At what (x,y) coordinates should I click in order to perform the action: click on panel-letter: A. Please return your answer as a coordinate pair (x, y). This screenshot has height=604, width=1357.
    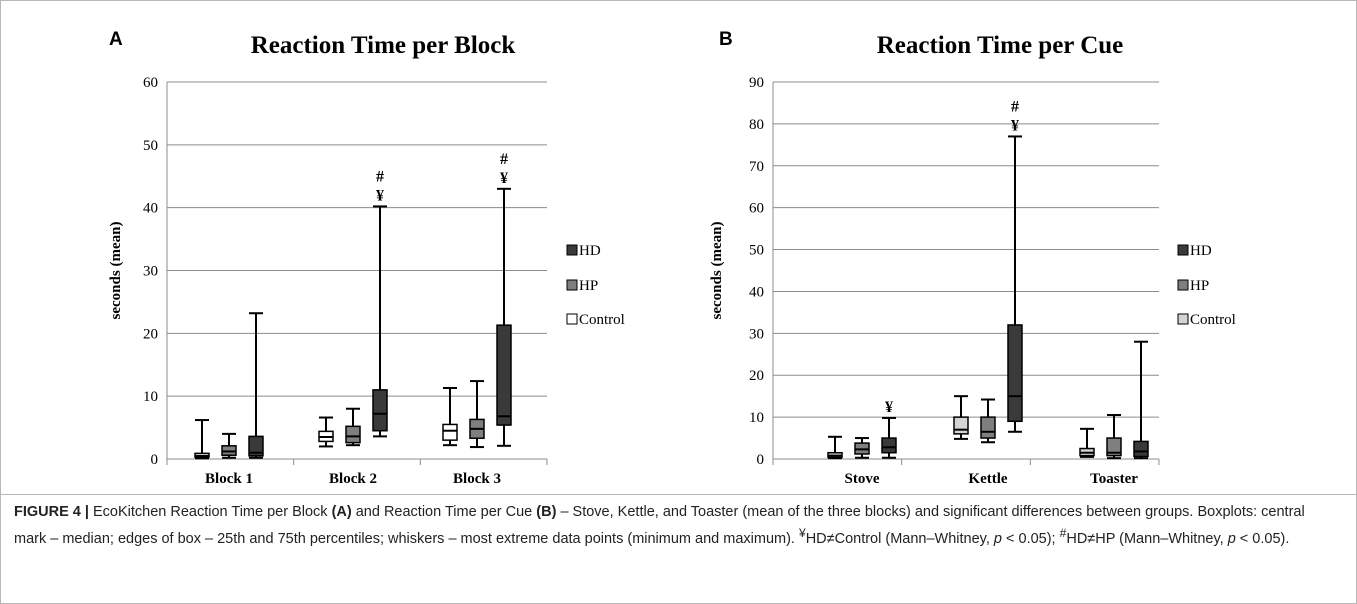
    Looking at the image, I should click on (116, 39).